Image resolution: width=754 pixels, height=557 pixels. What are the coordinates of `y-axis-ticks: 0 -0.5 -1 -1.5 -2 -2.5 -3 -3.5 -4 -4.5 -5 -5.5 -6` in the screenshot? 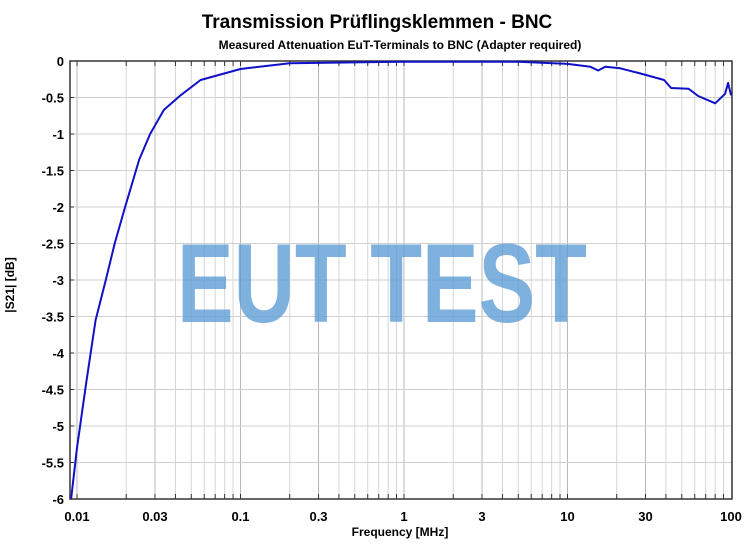 It's located at (58, 280).